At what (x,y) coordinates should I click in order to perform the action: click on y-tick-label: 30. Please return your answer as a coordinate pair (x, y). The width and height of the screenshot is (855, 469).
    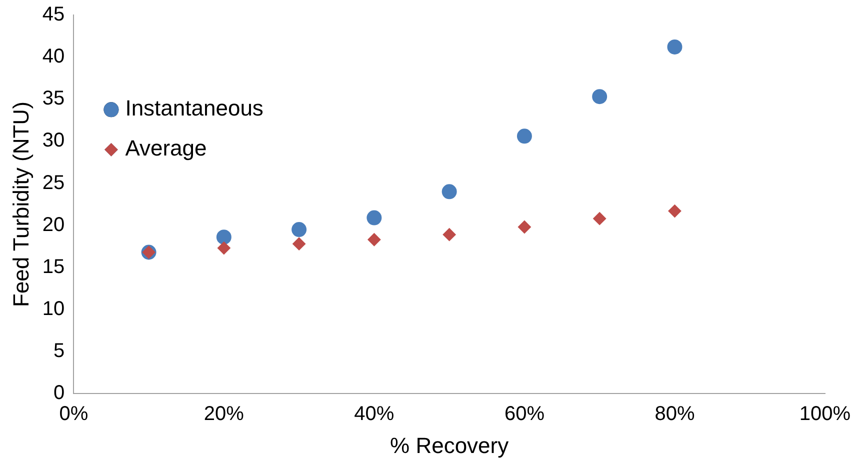
    Looking at the image, I should click on (53, 141).